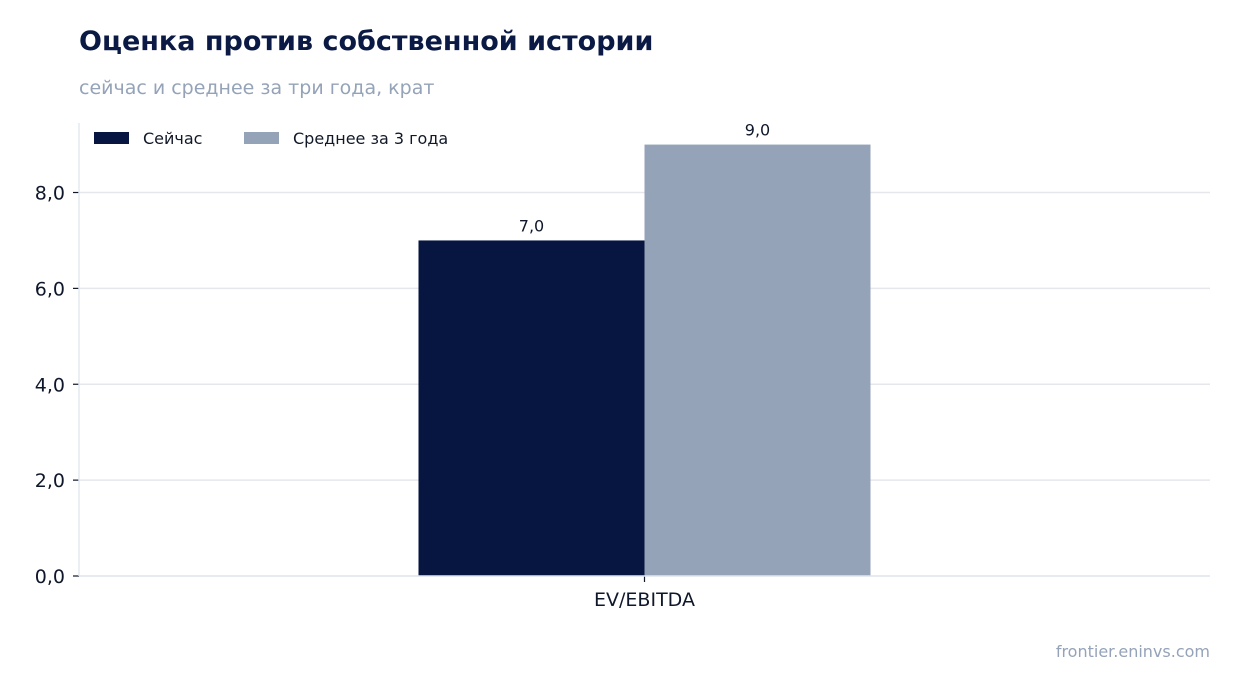  Describe the element at coordinates (50, 289) in the screenshot. I see `y-tick-label: 6,0` at that location.